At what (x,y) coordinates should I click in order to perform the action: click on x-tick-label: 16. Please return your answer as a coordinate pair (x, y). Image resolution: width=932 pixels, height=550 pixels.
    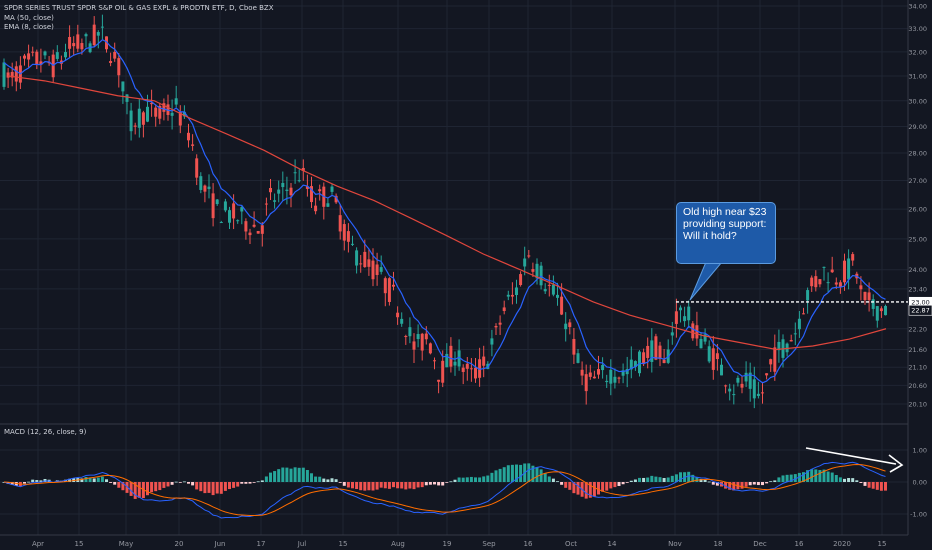
    Looking at the image, I should click on (528, 544).